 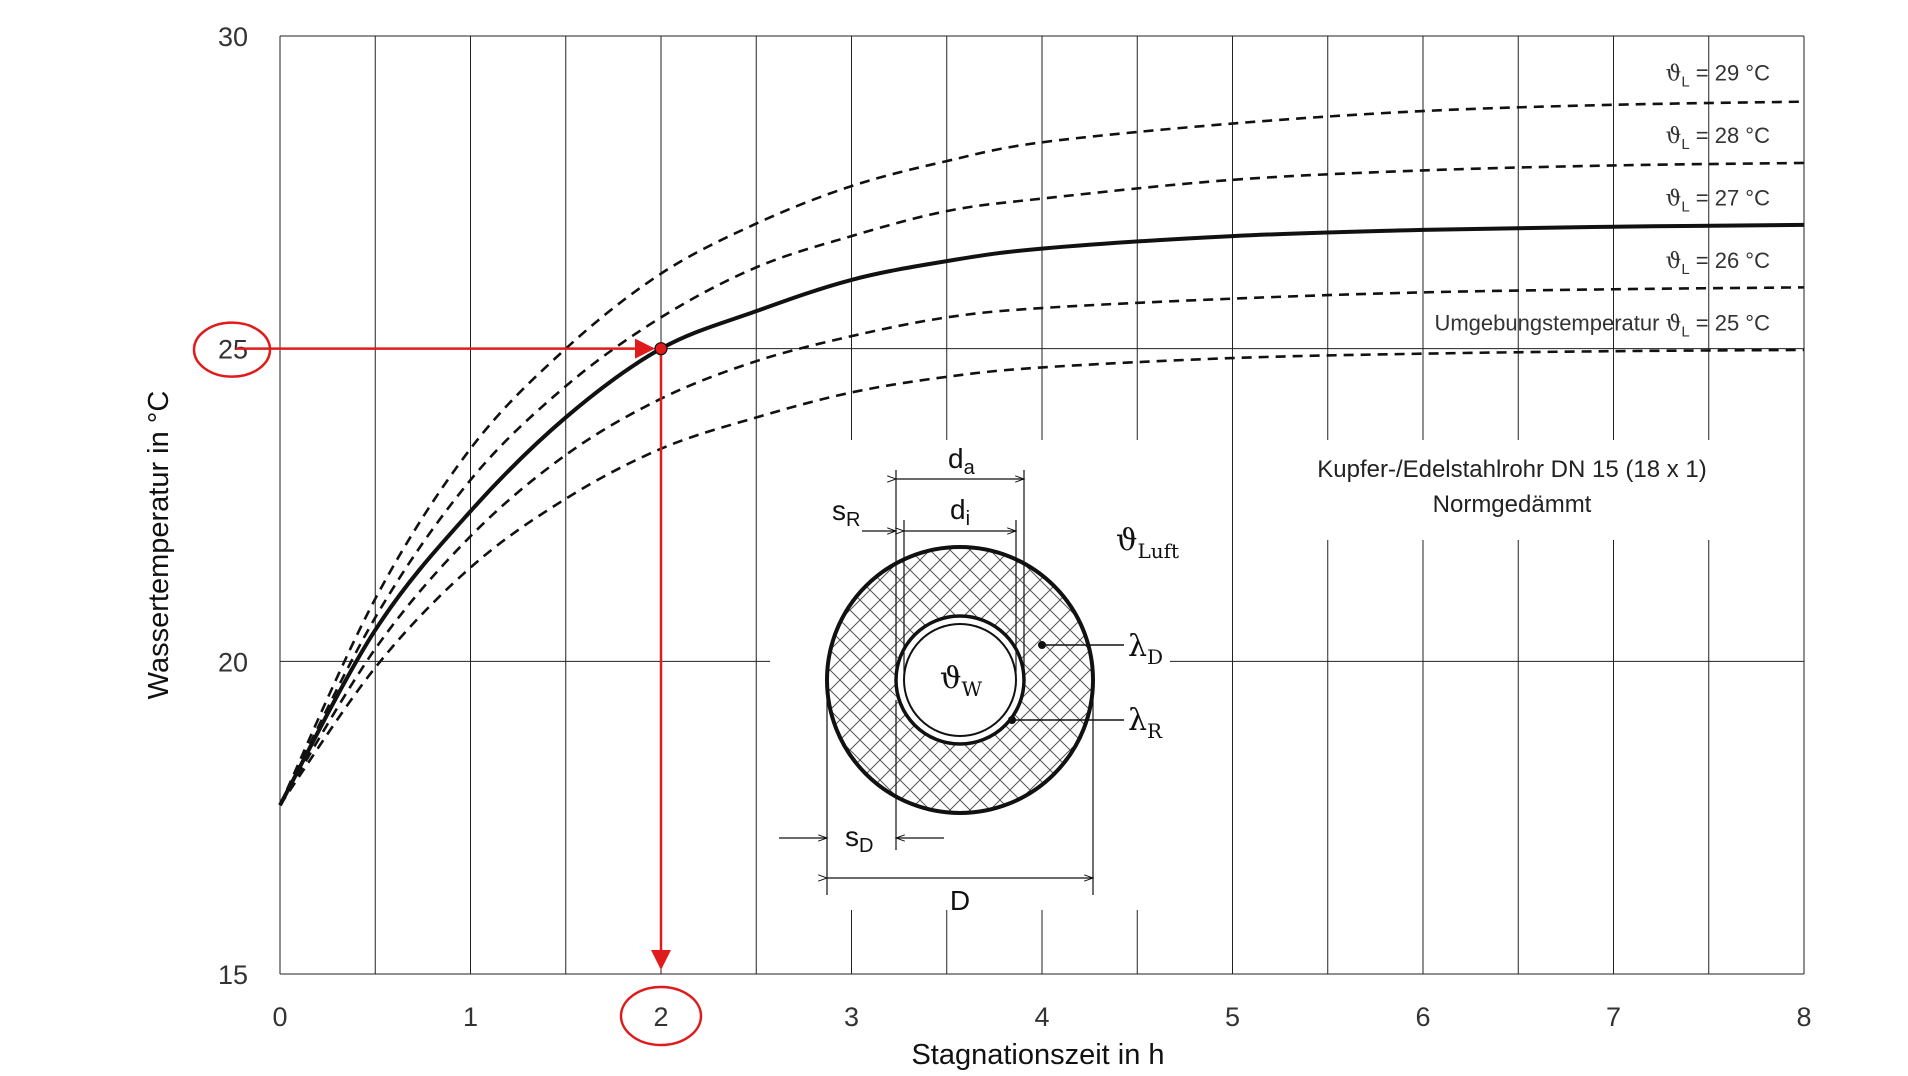 I want to click on annotation-x-marker, so click(x=661, y=1016).